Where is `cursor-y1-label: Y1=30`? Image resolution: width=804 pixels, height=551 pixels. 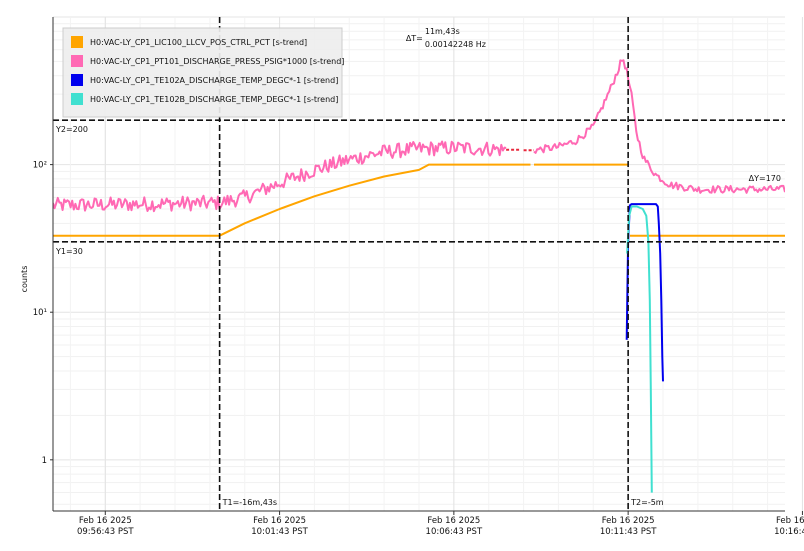
cursor-y1-label: Y1=30 is located at coordinates (69, 251).